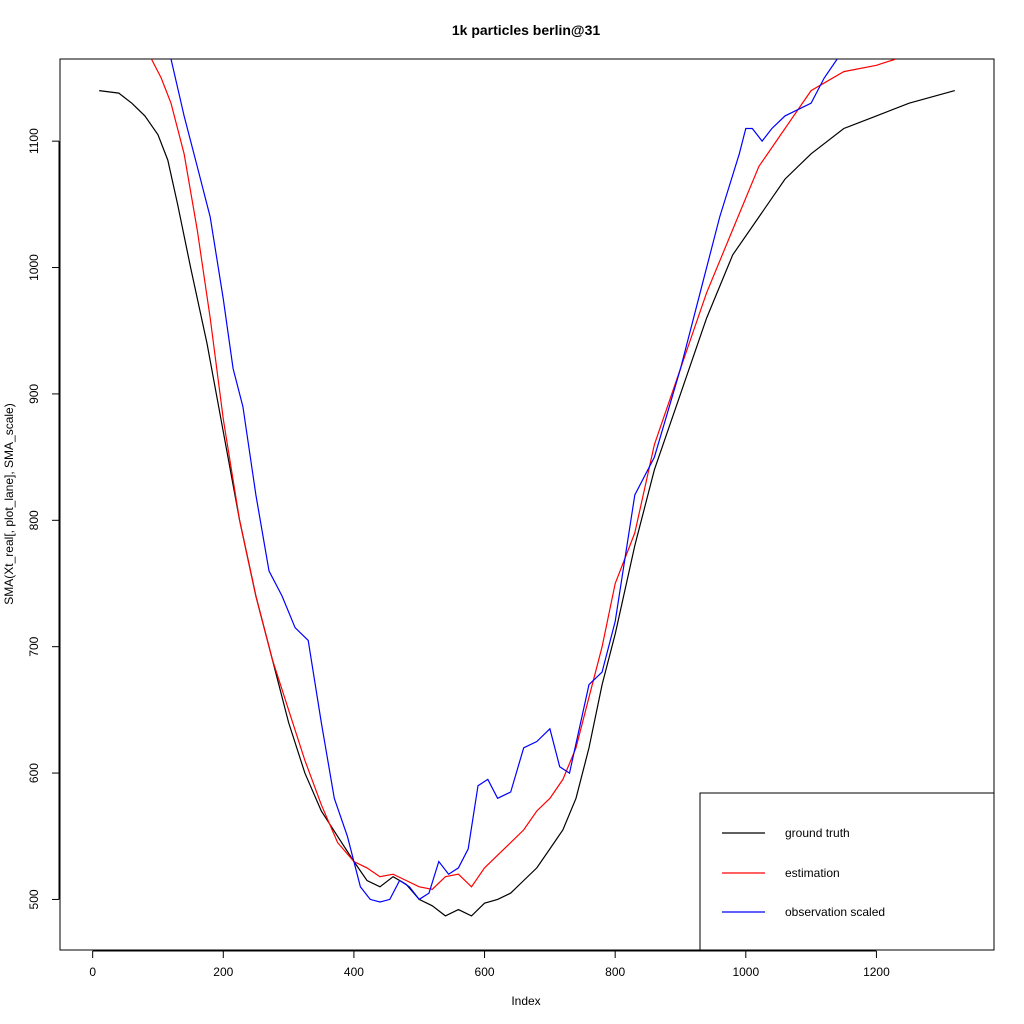 The width and height of the screenshot is (1024, 1024). What do you see at coordinates (34, 646) in the screenshot?
I see `y-tick-label: 700` at bounding box center [34, 646].